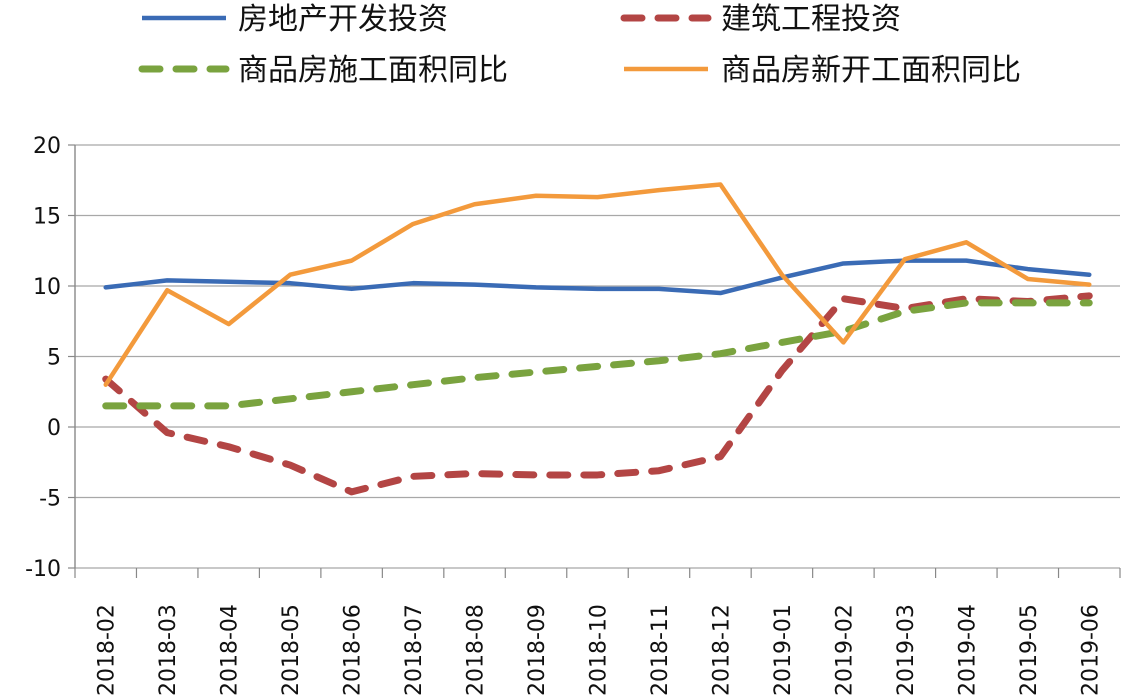 The width and height of the screenshot is (1126, 700). I want to click on legend-item: 房地产开发投资, so click(295, 19).